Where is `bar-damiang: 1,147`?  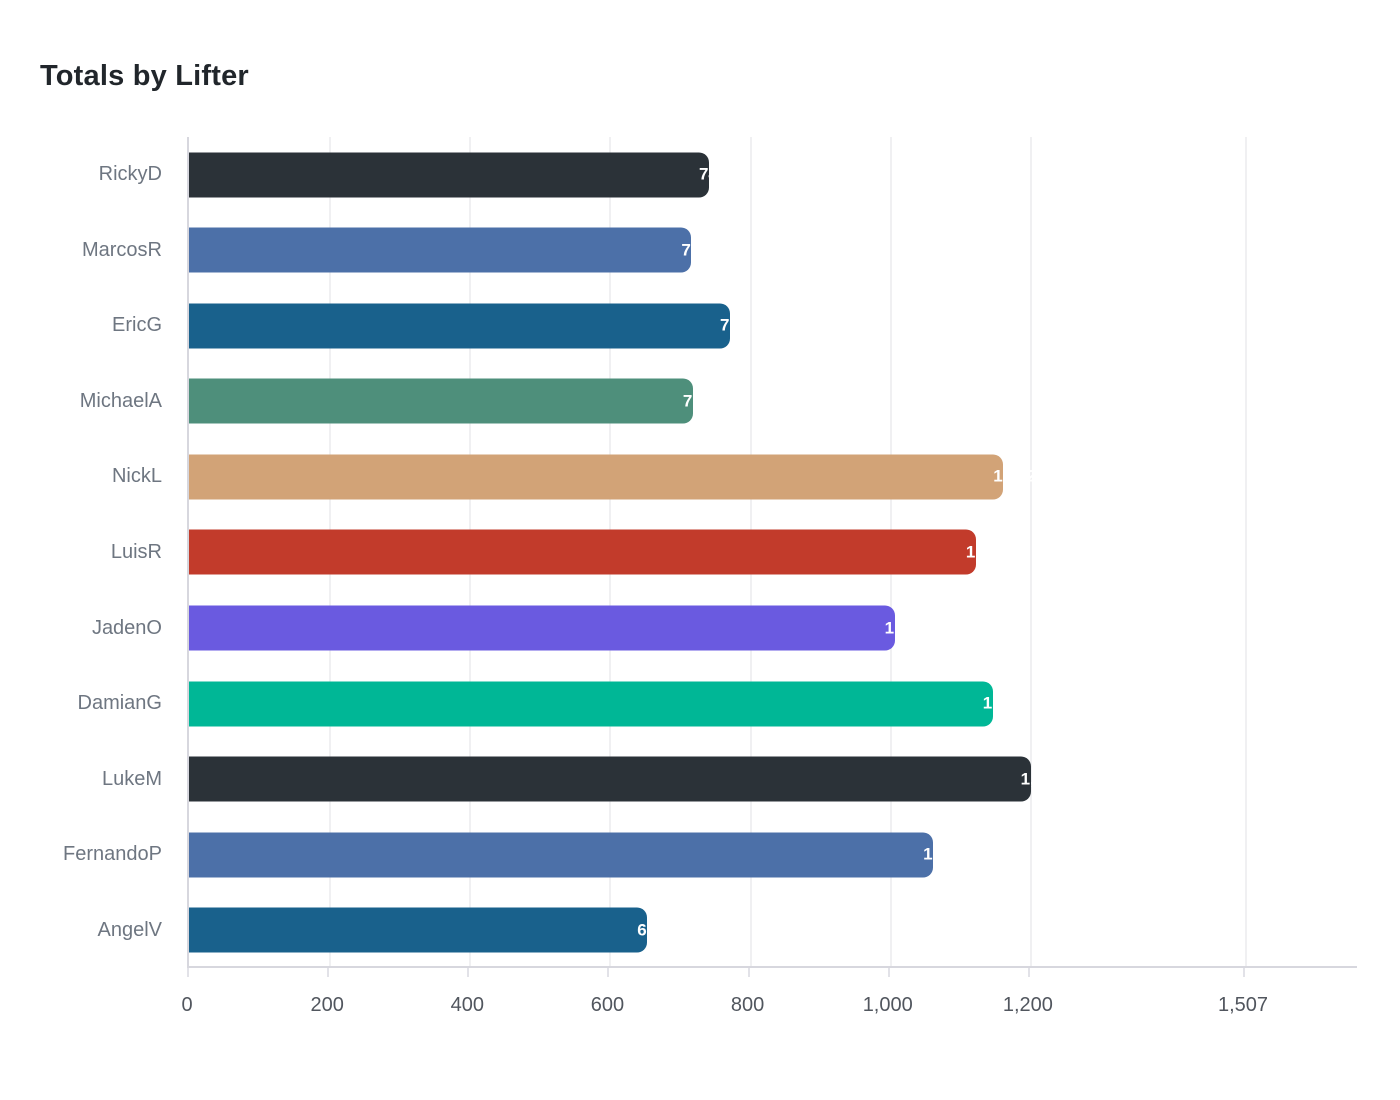 bar-damiang: 1,147 is located at coordinates (607, 704).